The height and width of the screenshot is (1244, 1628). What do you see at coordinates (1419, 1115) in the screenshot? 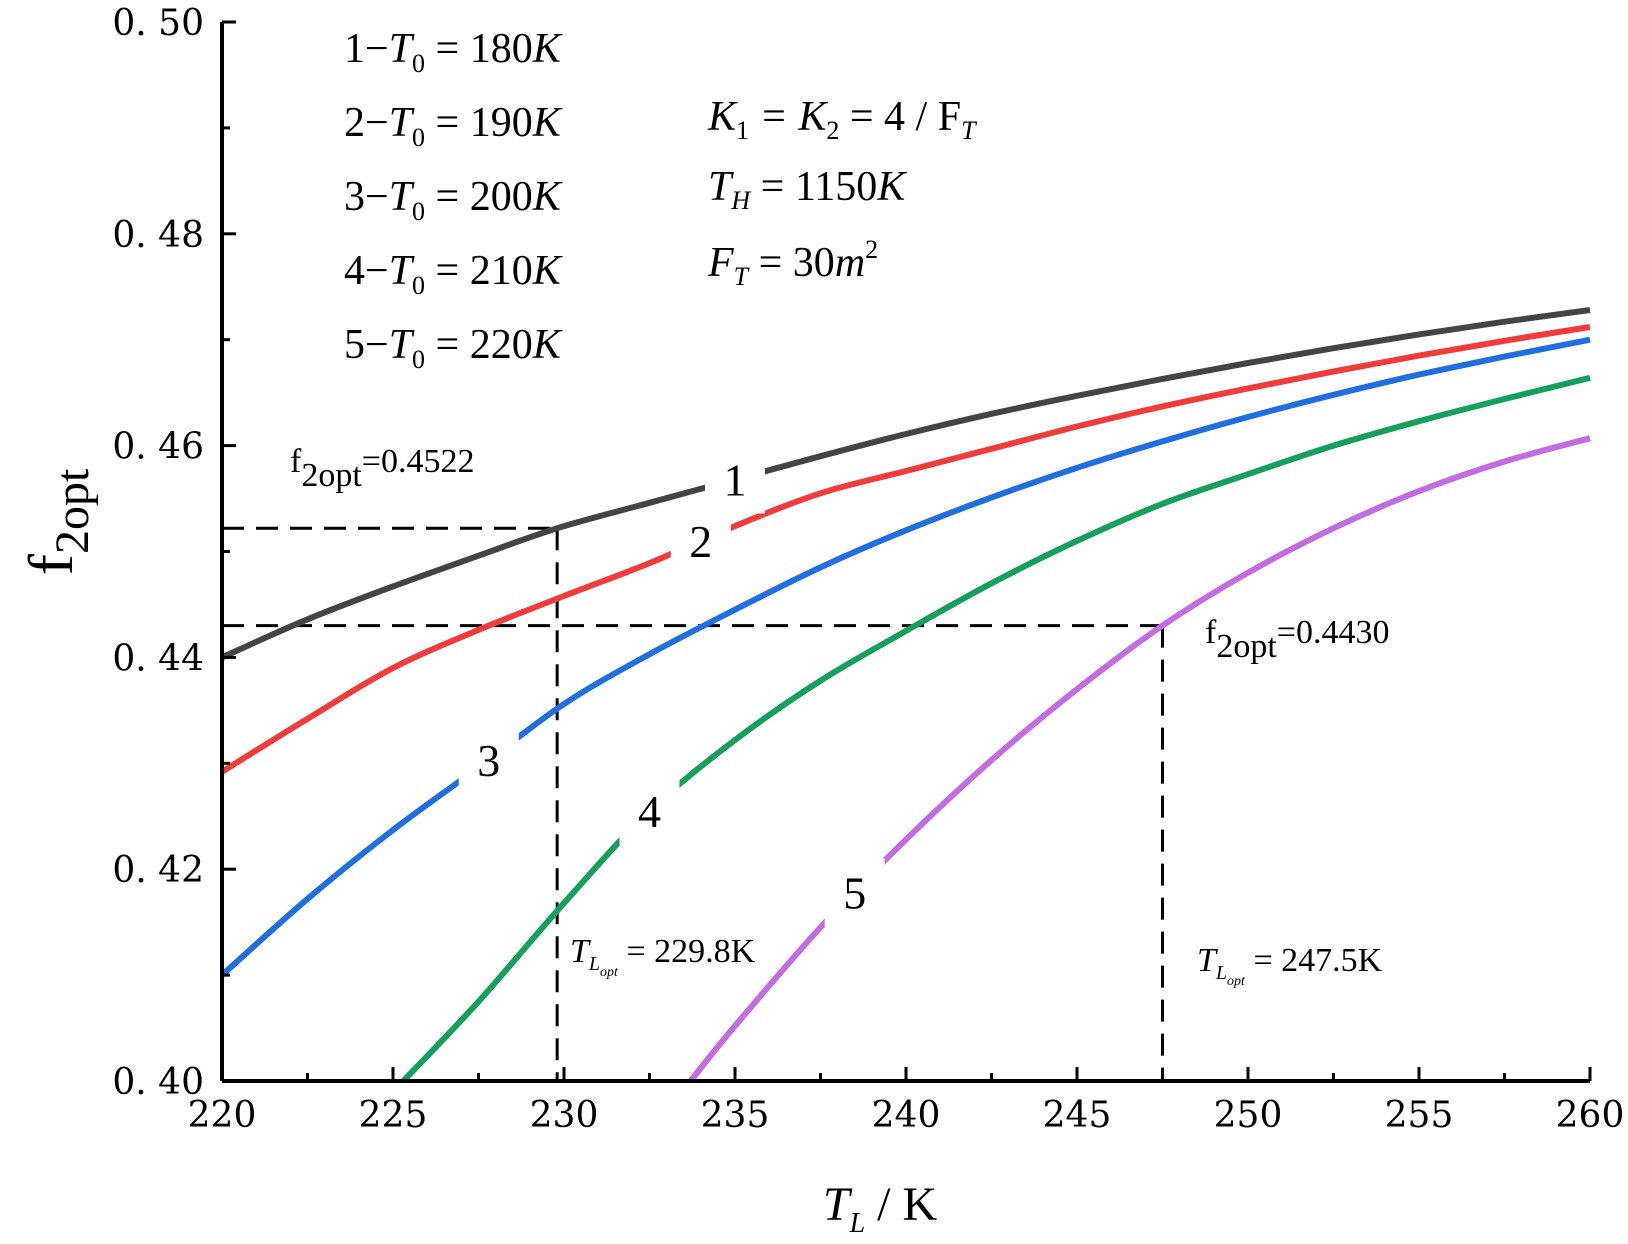
I see `x-tick-label: 255` at bounding box center [1419, 1115].